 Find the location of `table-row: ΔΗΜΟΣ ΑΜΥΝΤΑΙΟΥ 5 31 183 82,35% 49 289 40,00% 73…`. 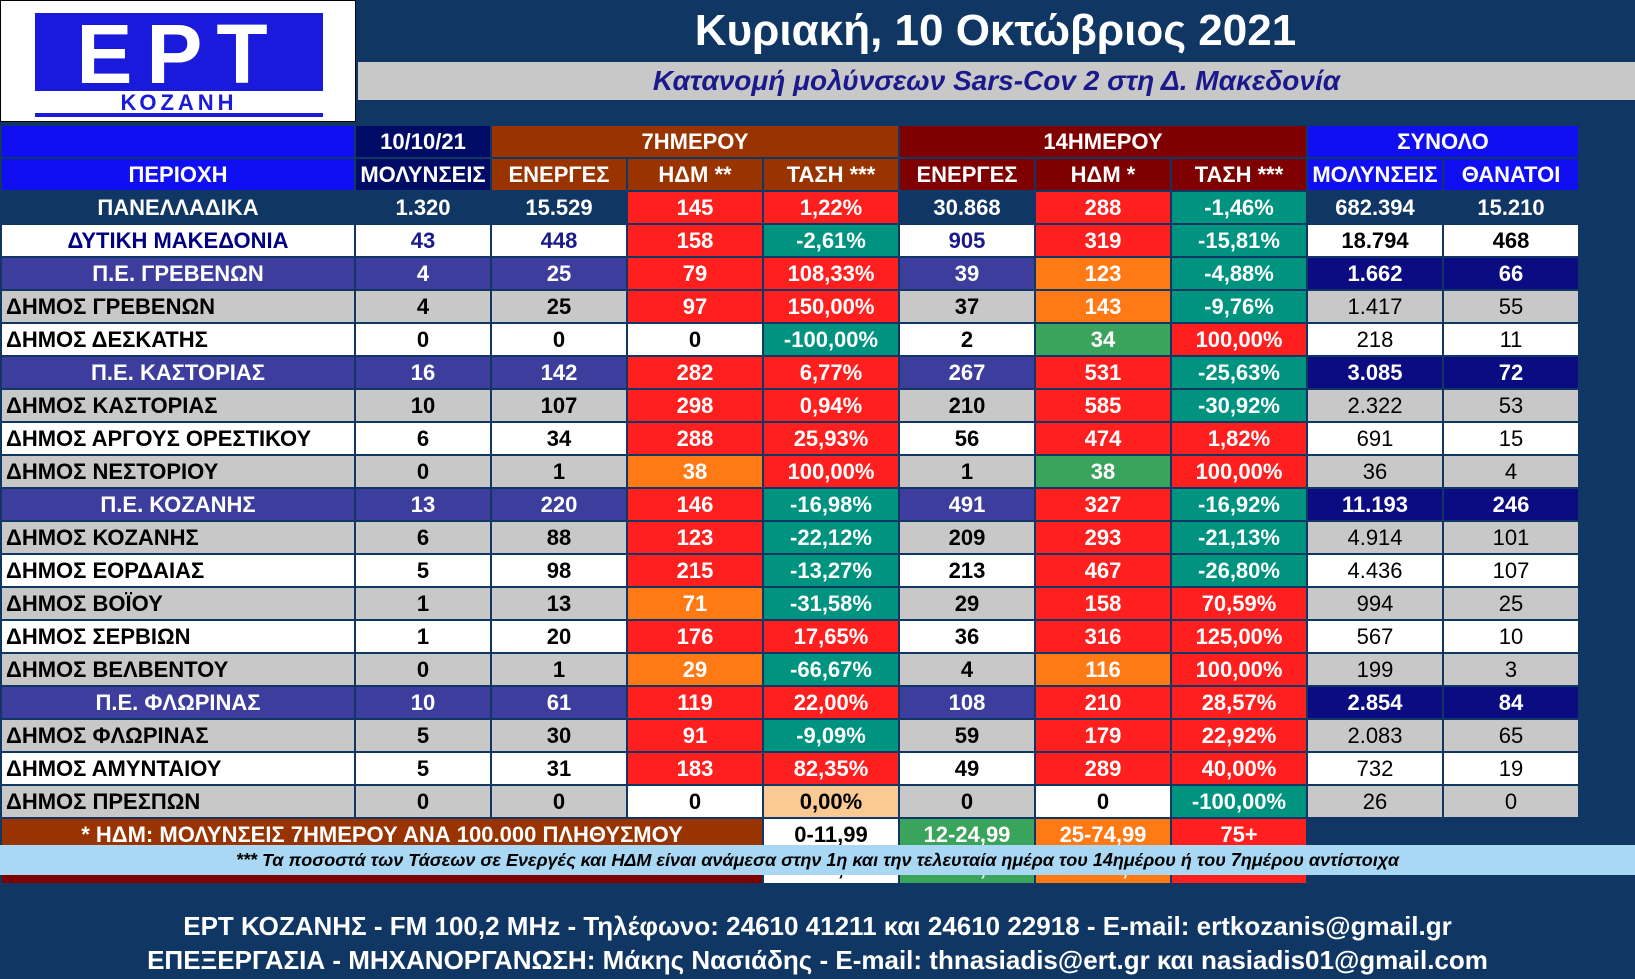

table-row: ΔΗΜΟΣ ΑΜΥΝΤΑΙΟΥ 5 31 183 82,35% 49 289 40,00% 73… is located at coordinates (790, 768).